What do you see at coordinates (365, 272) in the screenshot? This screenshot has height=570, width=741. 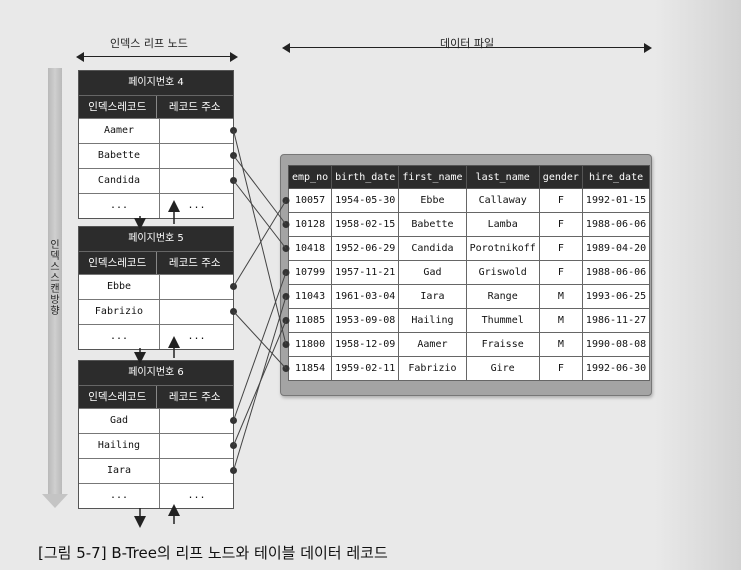 I see `table-cell: 1957-11-21` at bounding box center [365, 272].